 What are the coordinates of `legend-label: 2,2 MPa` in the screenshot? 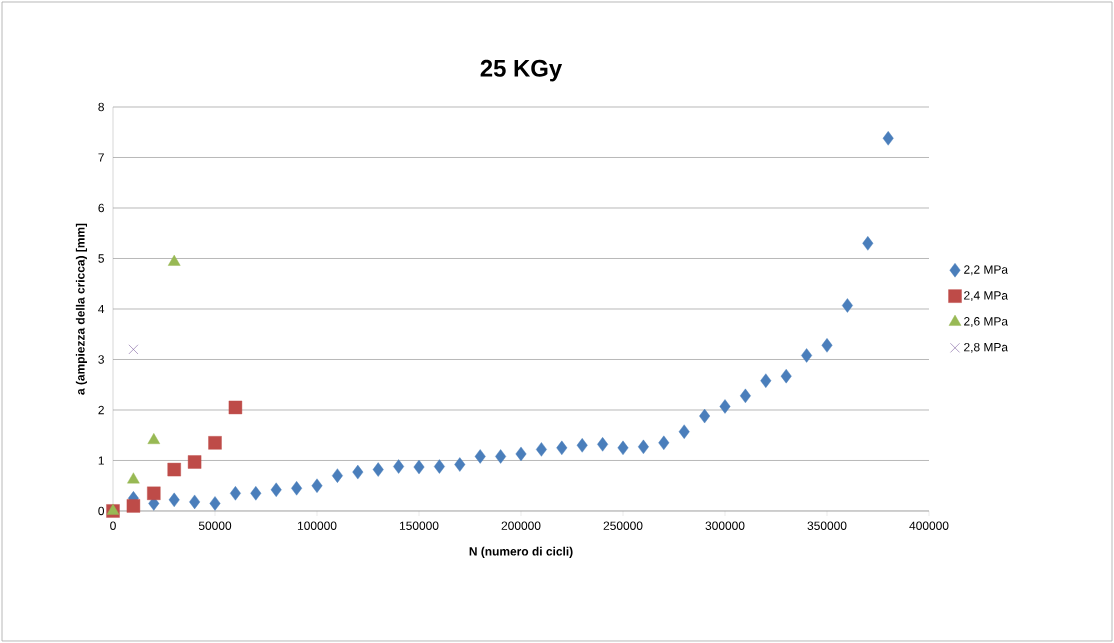 It's located at (986, 270).